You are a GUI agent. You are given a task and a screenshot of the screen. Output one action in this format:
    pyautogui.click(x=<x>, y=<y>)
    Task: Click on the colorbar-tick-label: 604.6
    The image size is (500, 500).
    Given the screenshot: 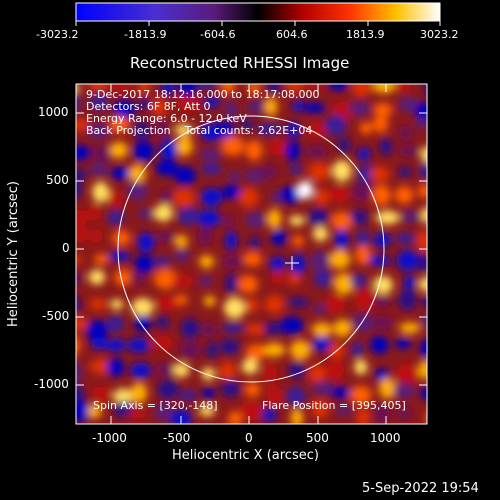 What is the action you would take?
    pyautogui.click(x=292, y=34)
    